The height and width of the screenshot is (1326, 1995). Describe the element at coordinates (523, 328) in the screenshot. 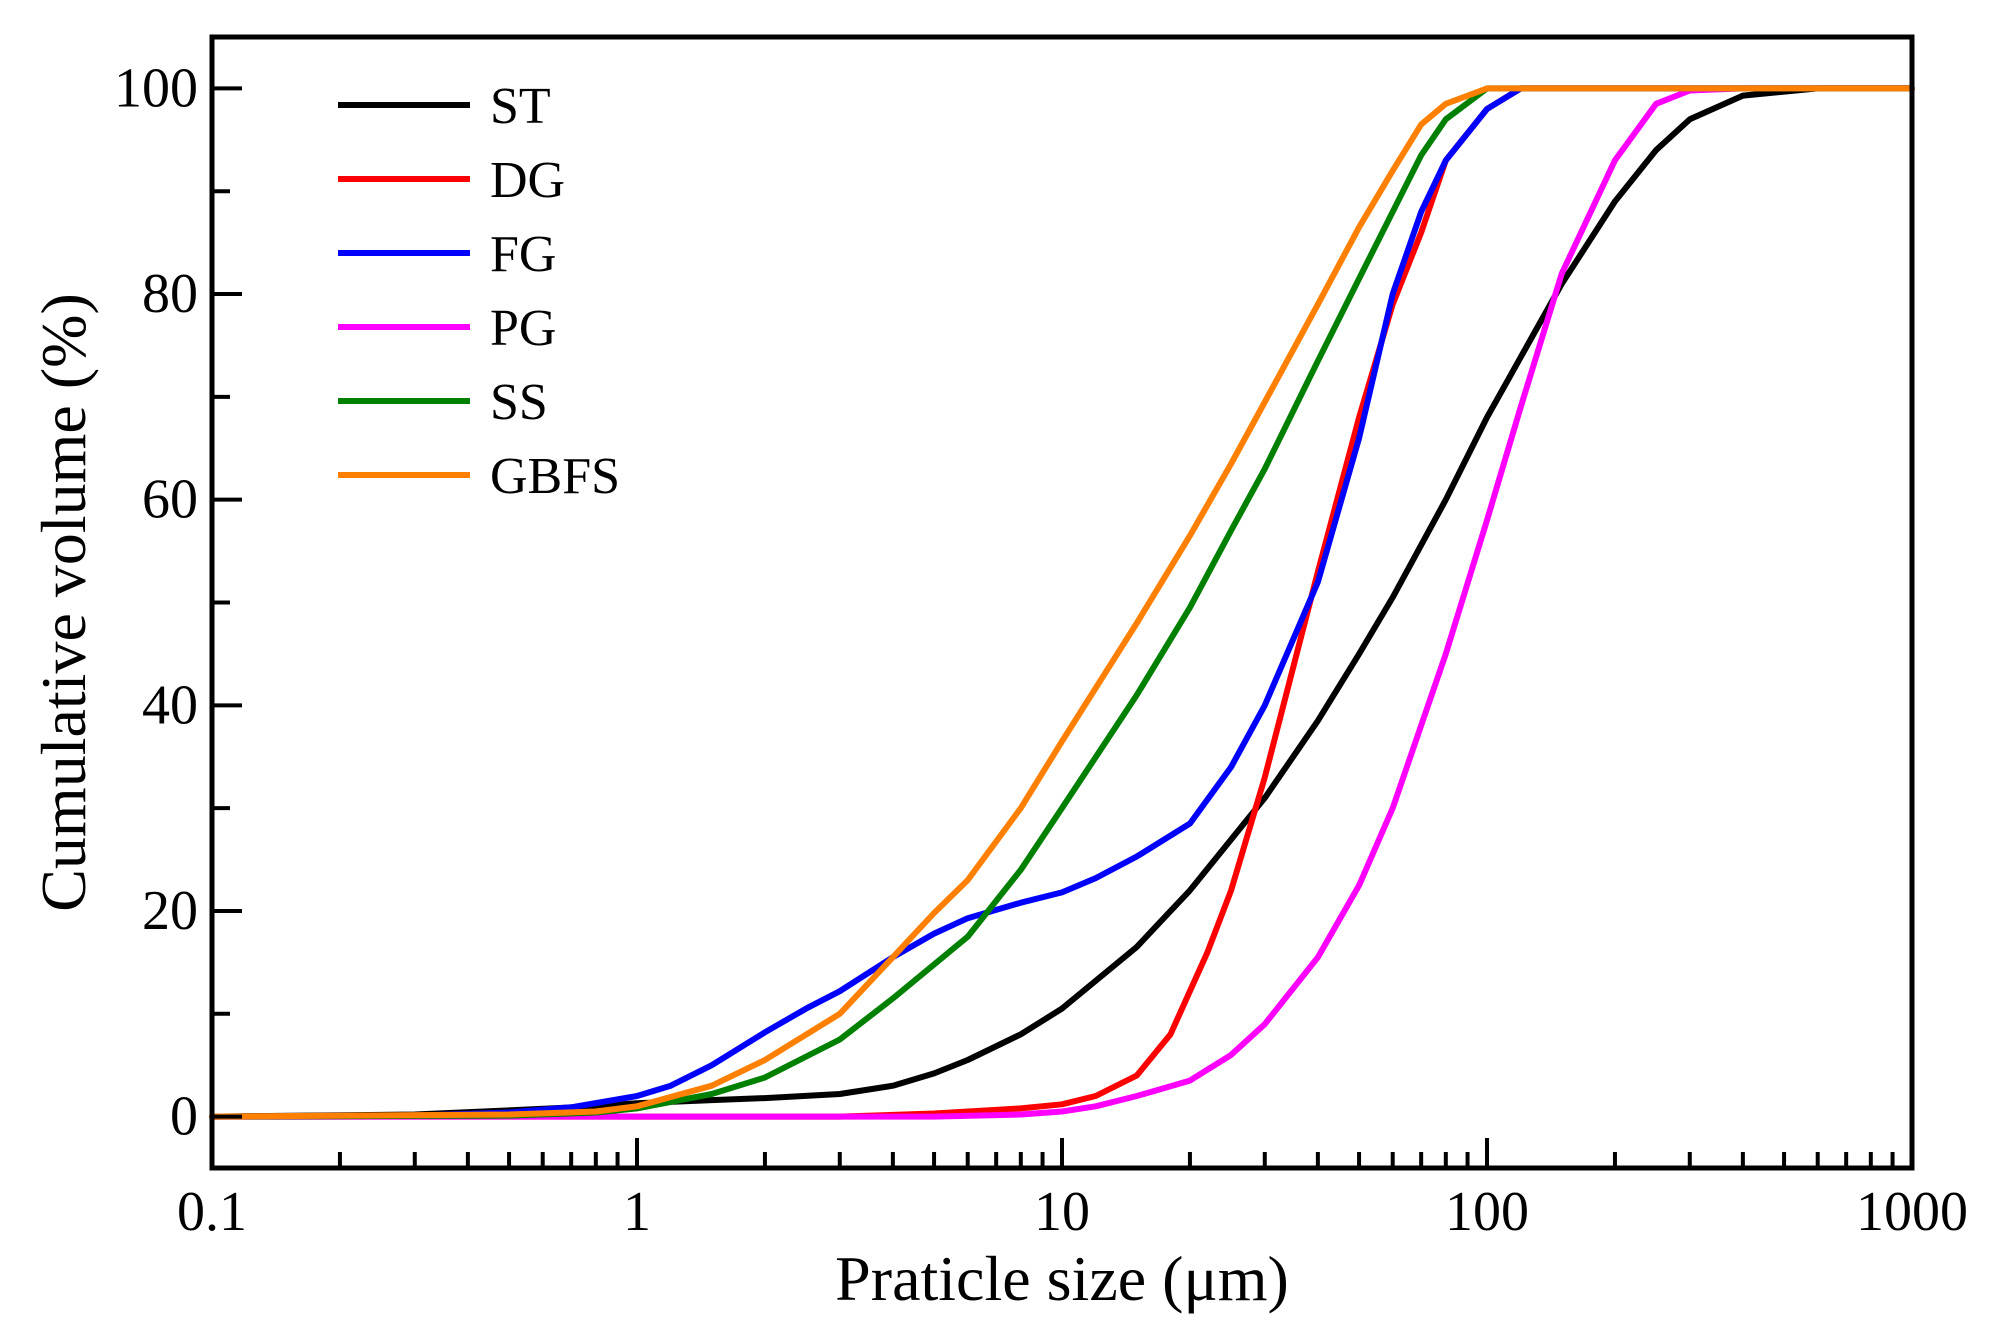

I see `legend-label-pg: PG` at that location.